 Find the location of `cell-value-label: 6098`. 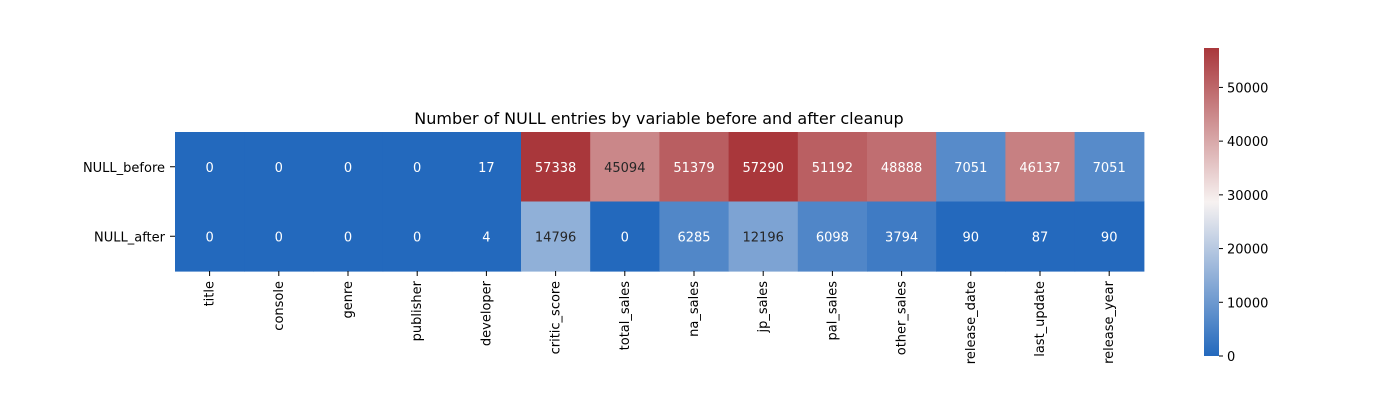

cell-value-label: 6098 is located at coordinates (832, 237).